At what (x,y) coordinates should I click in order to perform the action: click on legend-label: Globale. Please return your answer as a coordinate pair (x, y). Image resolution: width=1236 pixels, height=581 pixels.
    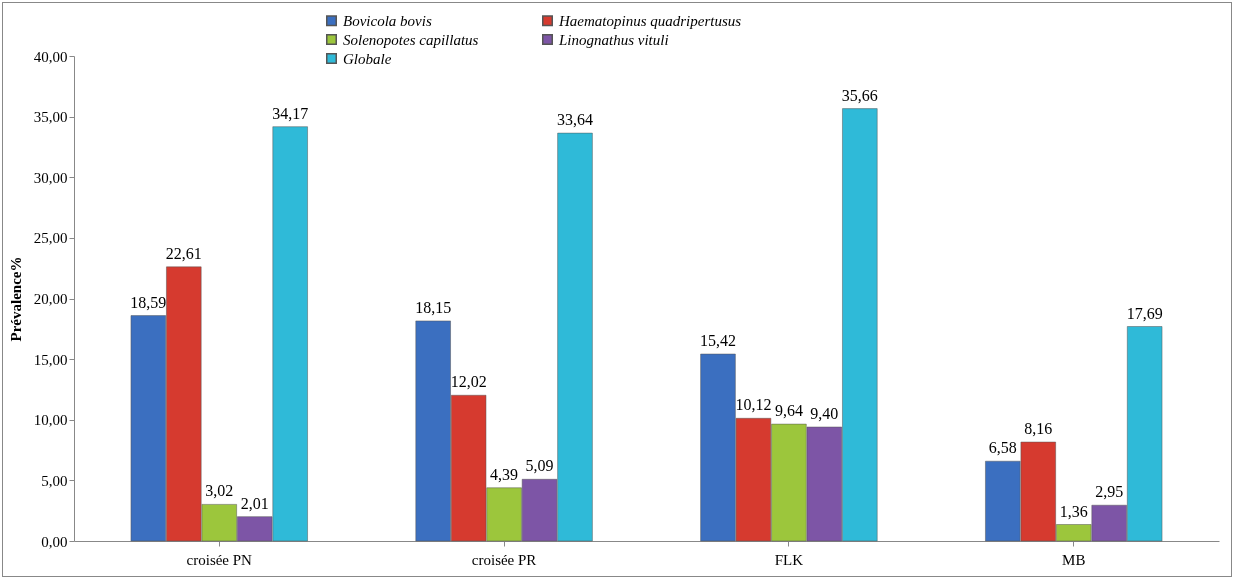
    Looking at the image, I should click on (367, 58).